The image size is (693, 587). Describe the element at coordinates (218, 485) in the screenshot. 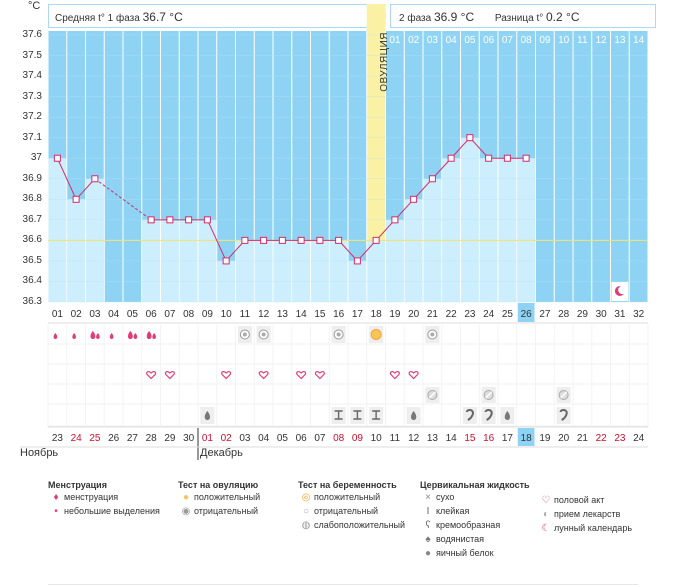

I see `legend-group-title: Тест на овуляцию` at that location.